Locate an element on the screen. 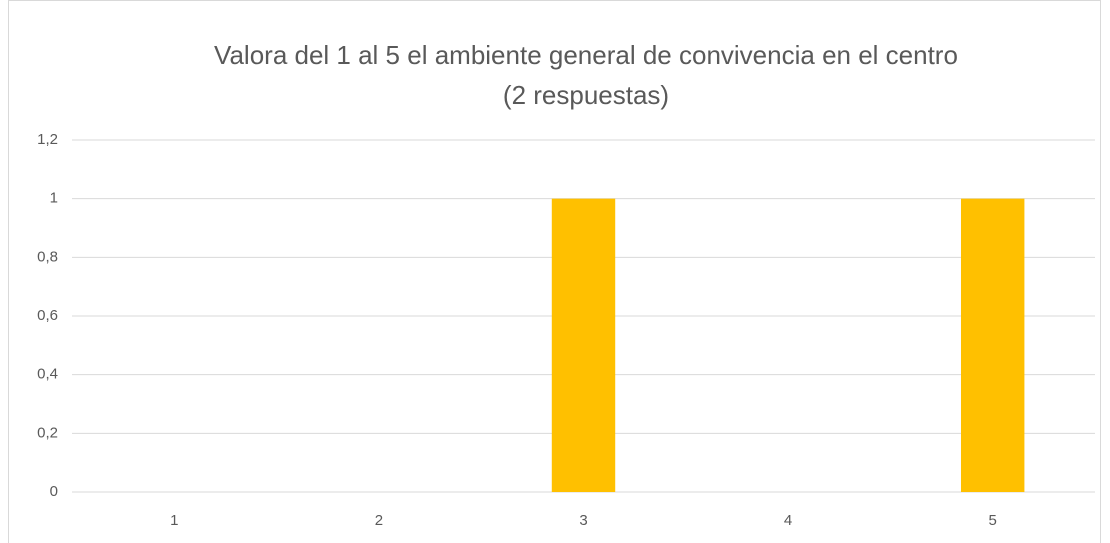 The width and height of the screenshot is (1110, 543). chart-subtitle: (2 respuestas) is located at coordinates (586, 95).